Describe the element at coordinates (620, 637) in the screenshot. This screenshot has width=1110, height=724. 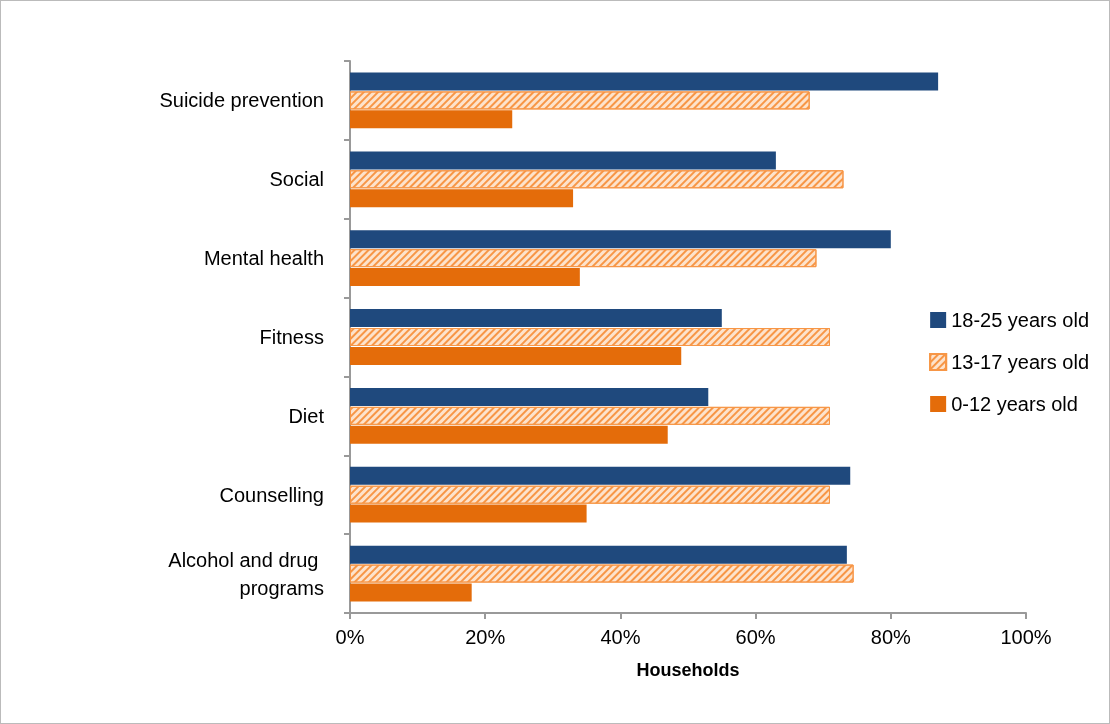
I see `x-tick-label: 40%` at that location.